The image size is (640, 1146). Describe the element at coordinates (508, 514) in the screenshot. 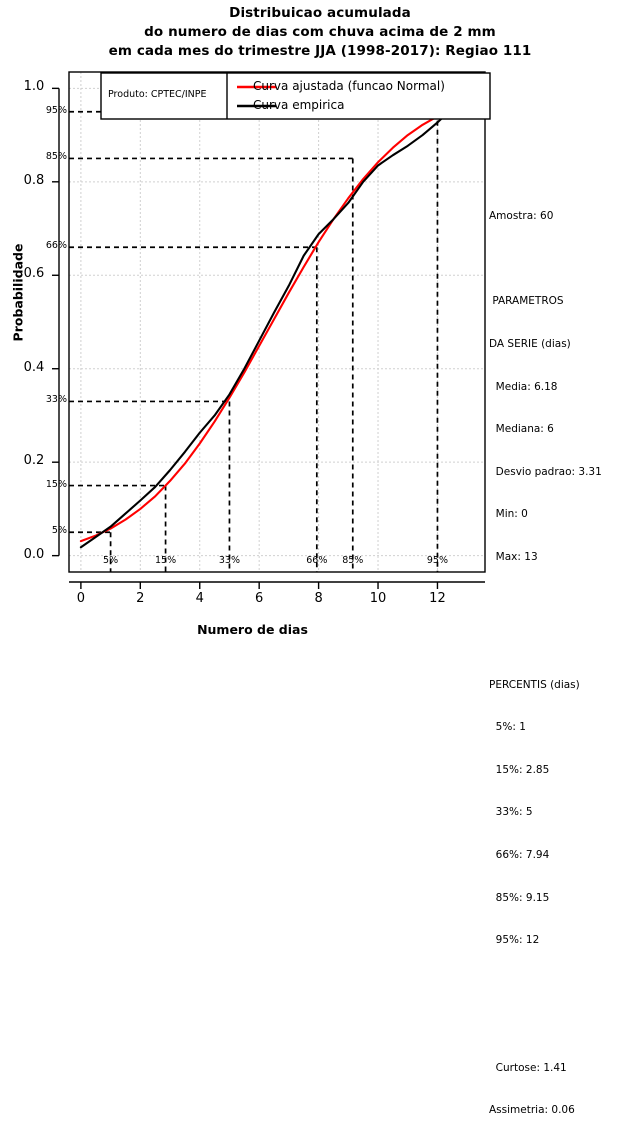

I see `stat-min: Min: 0` at that location.